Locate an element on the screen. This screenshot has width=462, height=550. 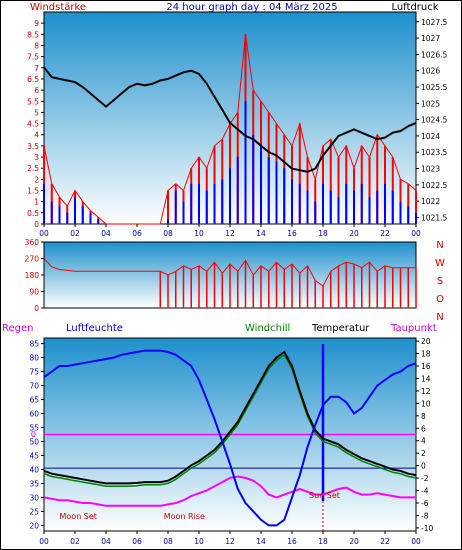
hour-tick-label: 12 is located at coordinates (230, 541).